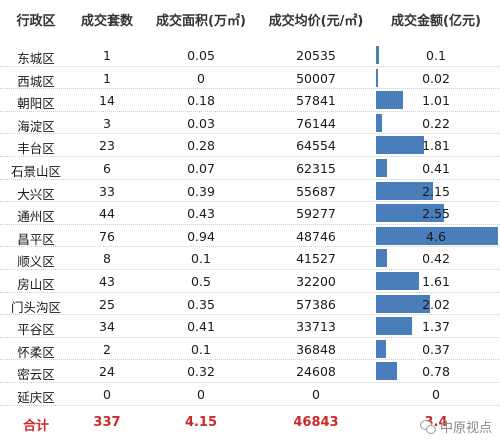 The image size is (500, 442). What do you see at coordinates (316, 281) in the screenshot?
I see `price-cell: 32200` at bounding box center [316, 281].